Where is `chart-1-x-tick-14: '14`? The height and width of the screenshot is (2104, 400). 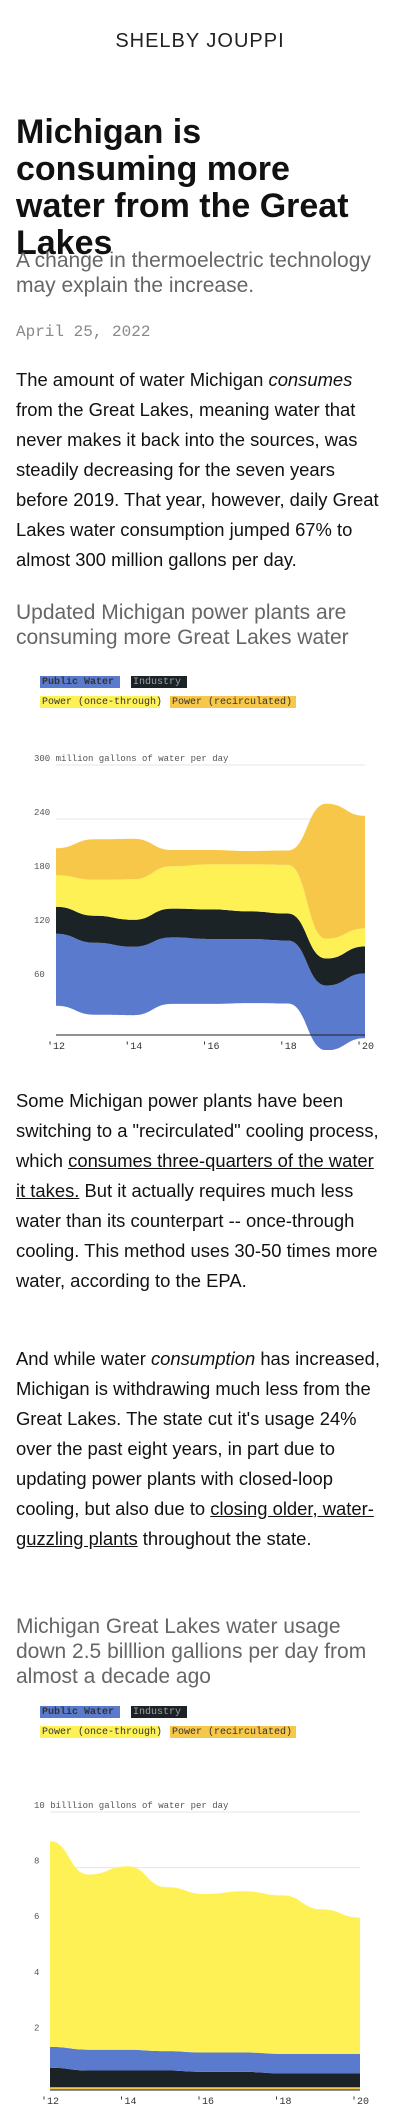
chart-1-x-tick-14: '14 is located at coordinates (133, 1045).